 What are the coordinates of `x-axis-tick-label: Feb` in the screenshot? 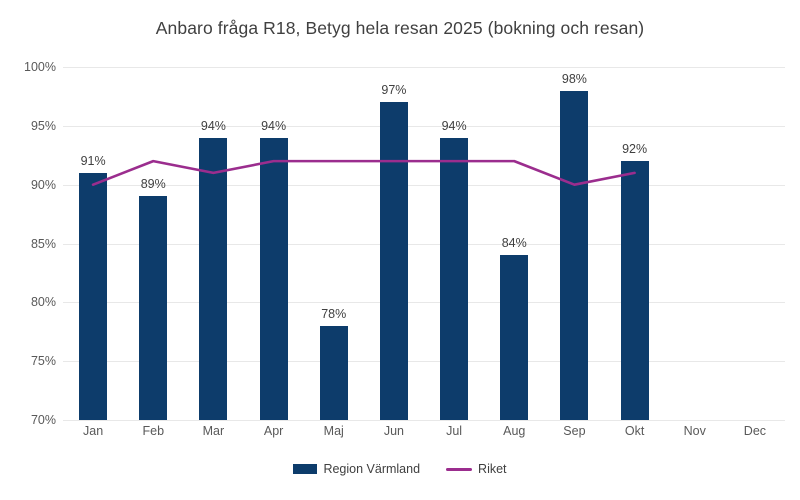 It's located at (153, 431).